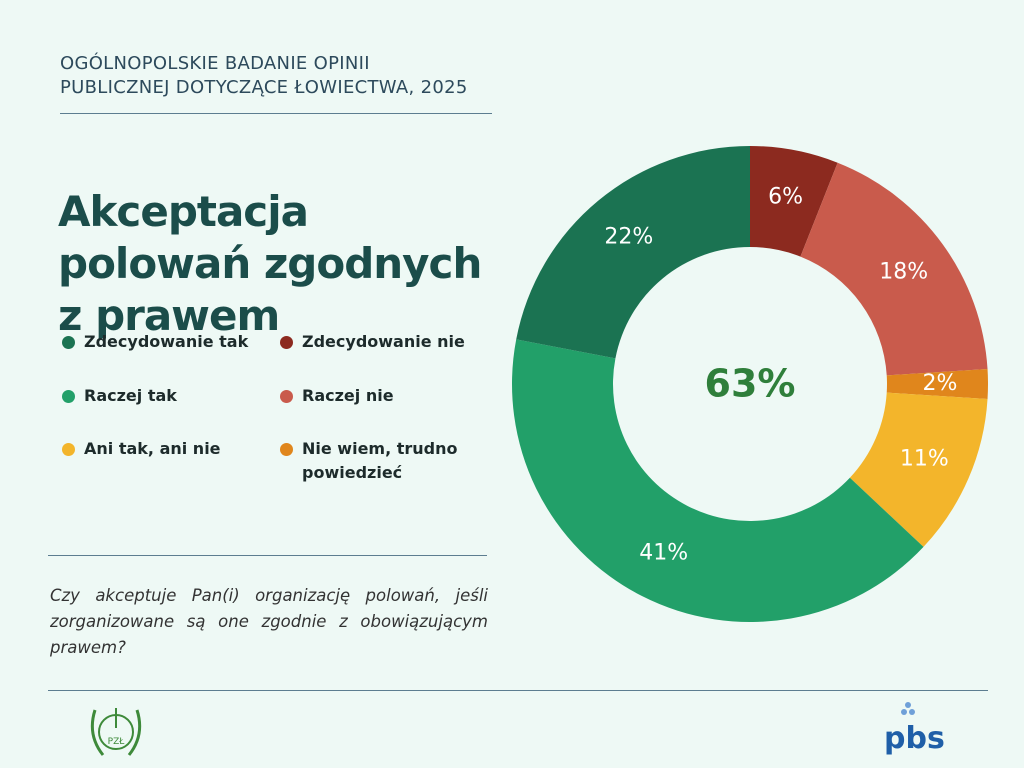 The image size is (1024, 768). Describe the element at coordinates (130, 395) in the screenshot. I see `legend-label: Raczej tak` at that location.